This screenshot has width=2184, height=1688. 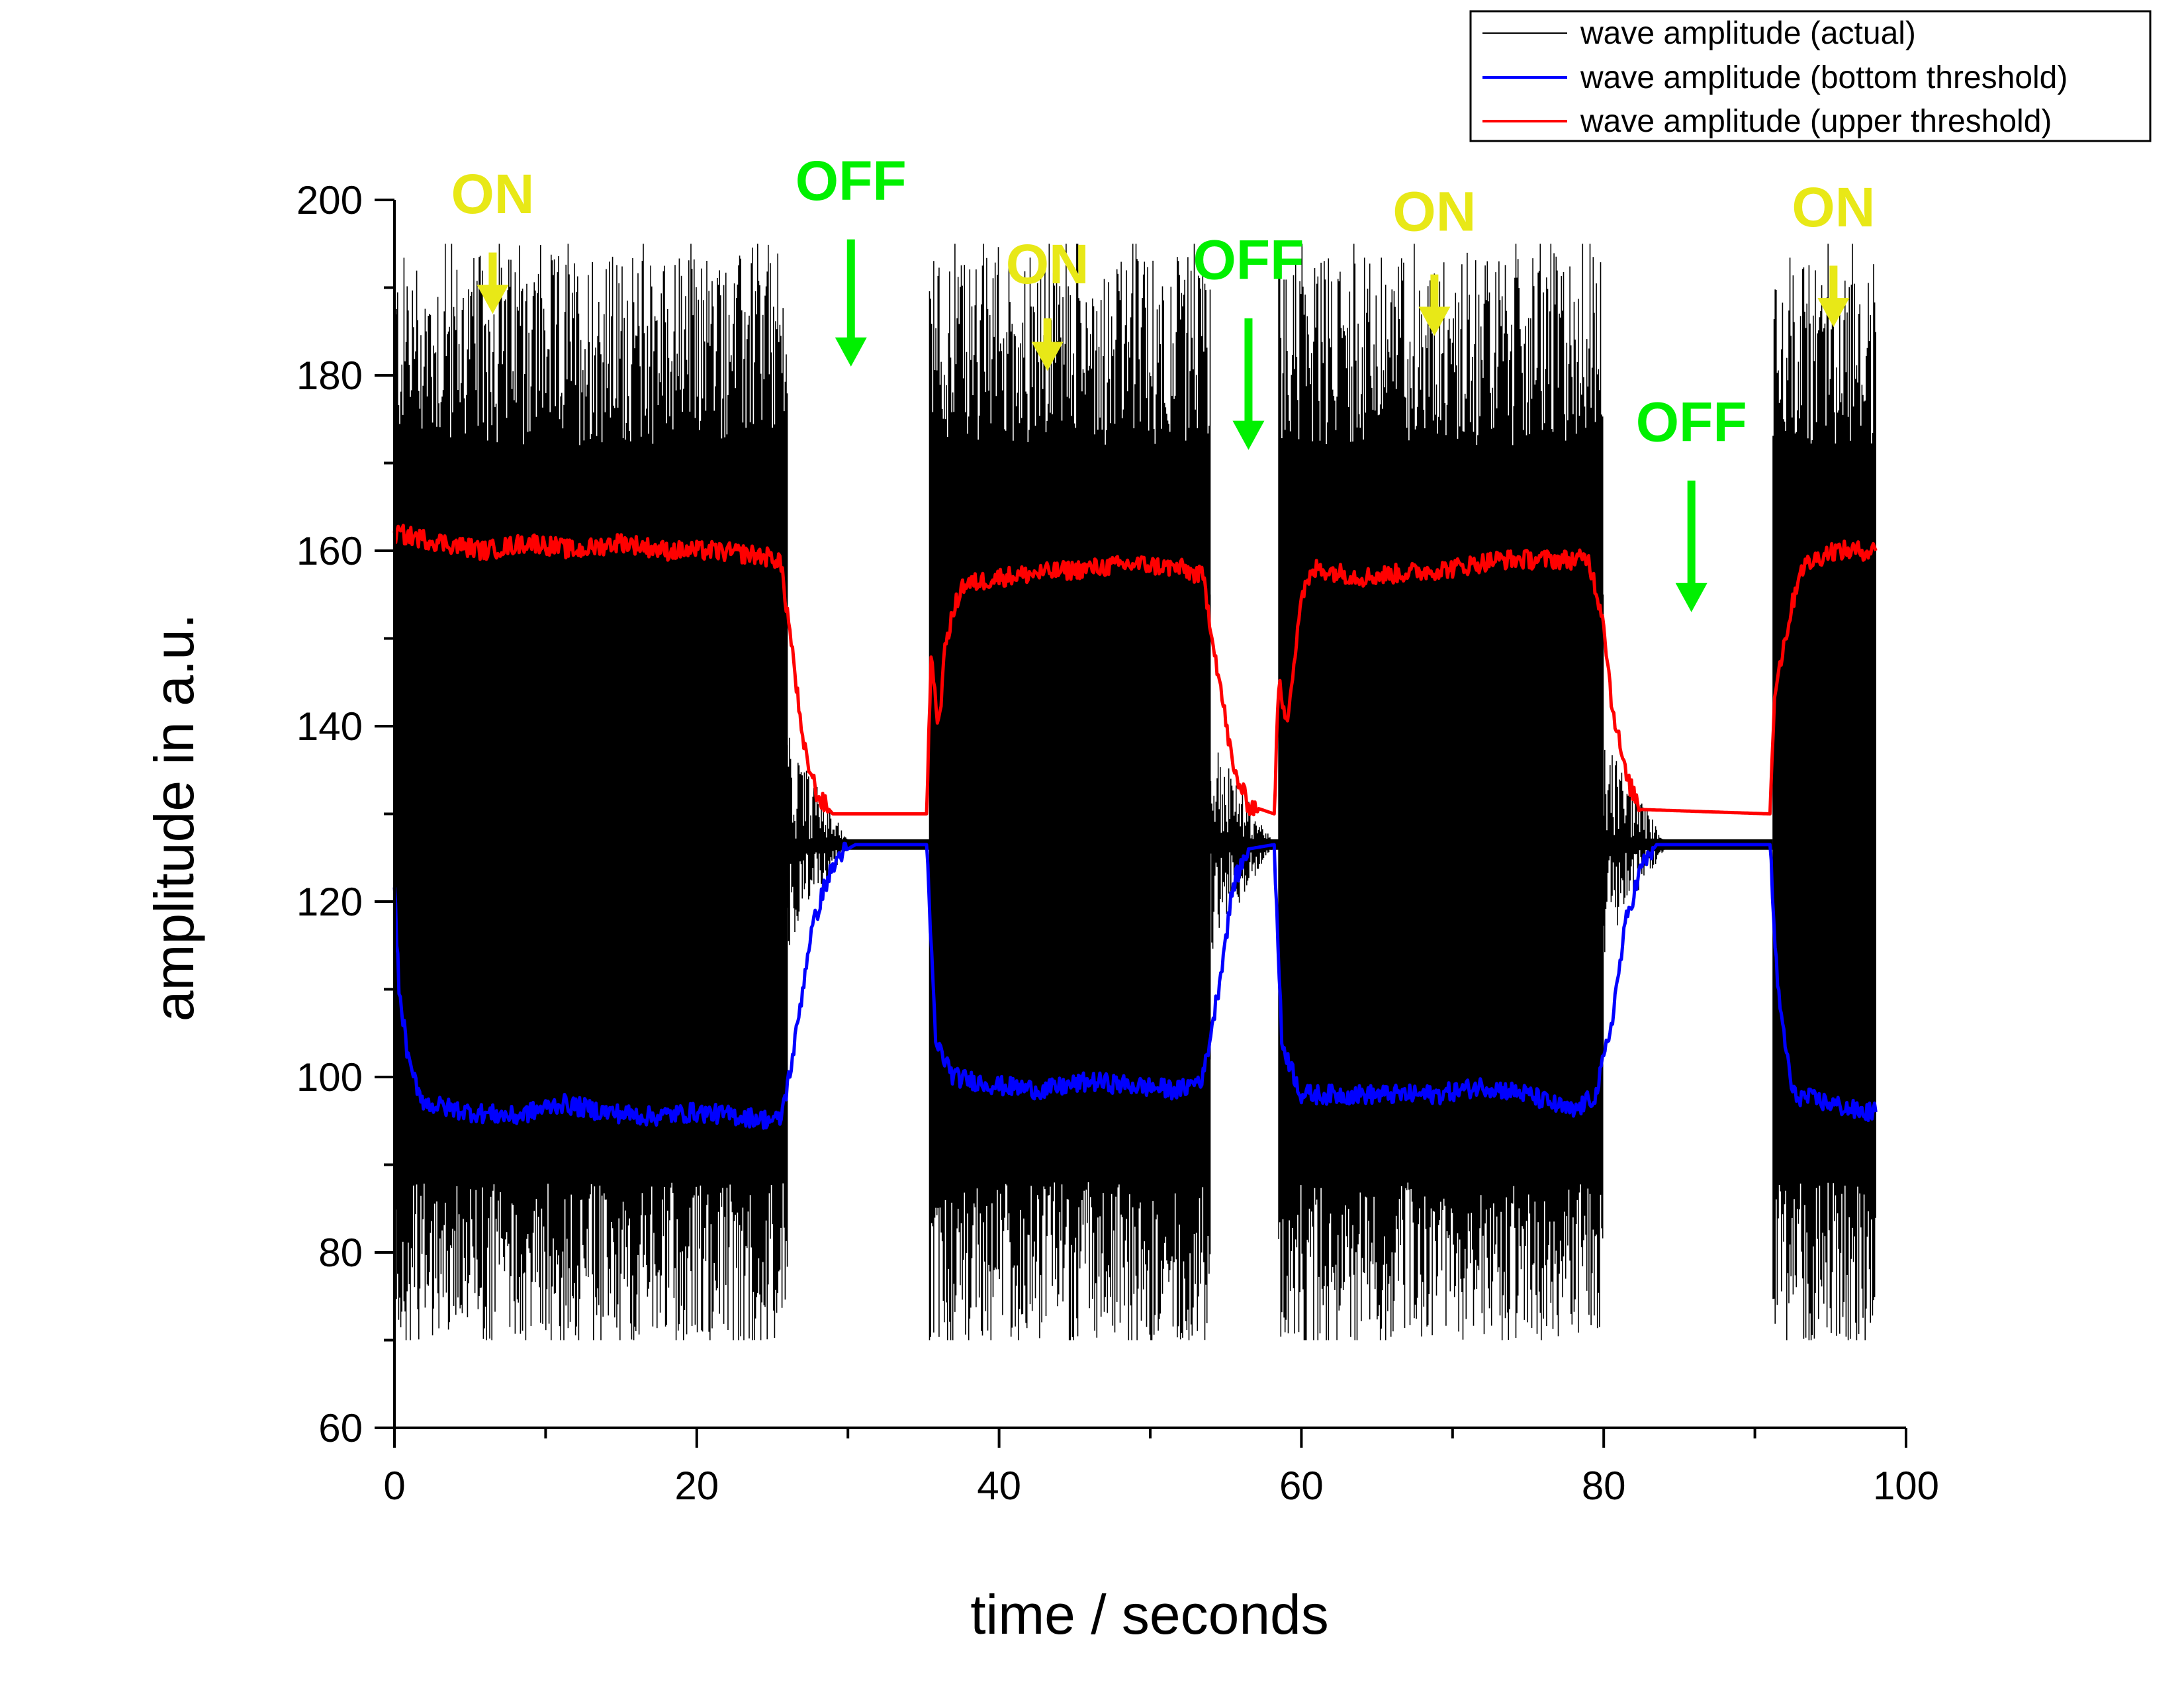 What do you see at coordinates (1434, 258) in the screenshot?
I see `annotation-on-4: ON` at bounding box center [1434, 258].